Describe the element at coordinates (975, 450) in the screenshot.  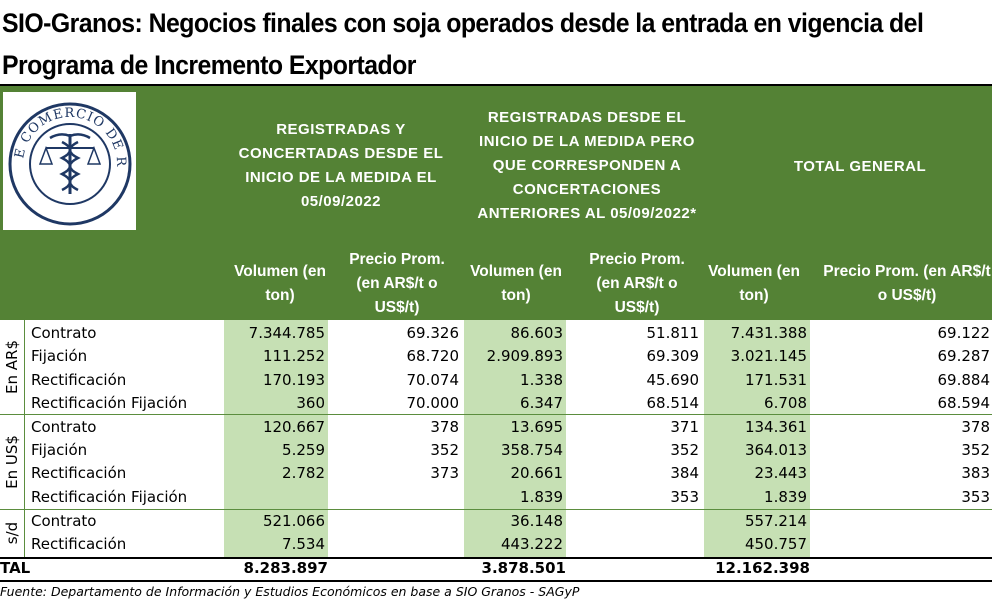
I see `cell-price-3: 352` at that location.